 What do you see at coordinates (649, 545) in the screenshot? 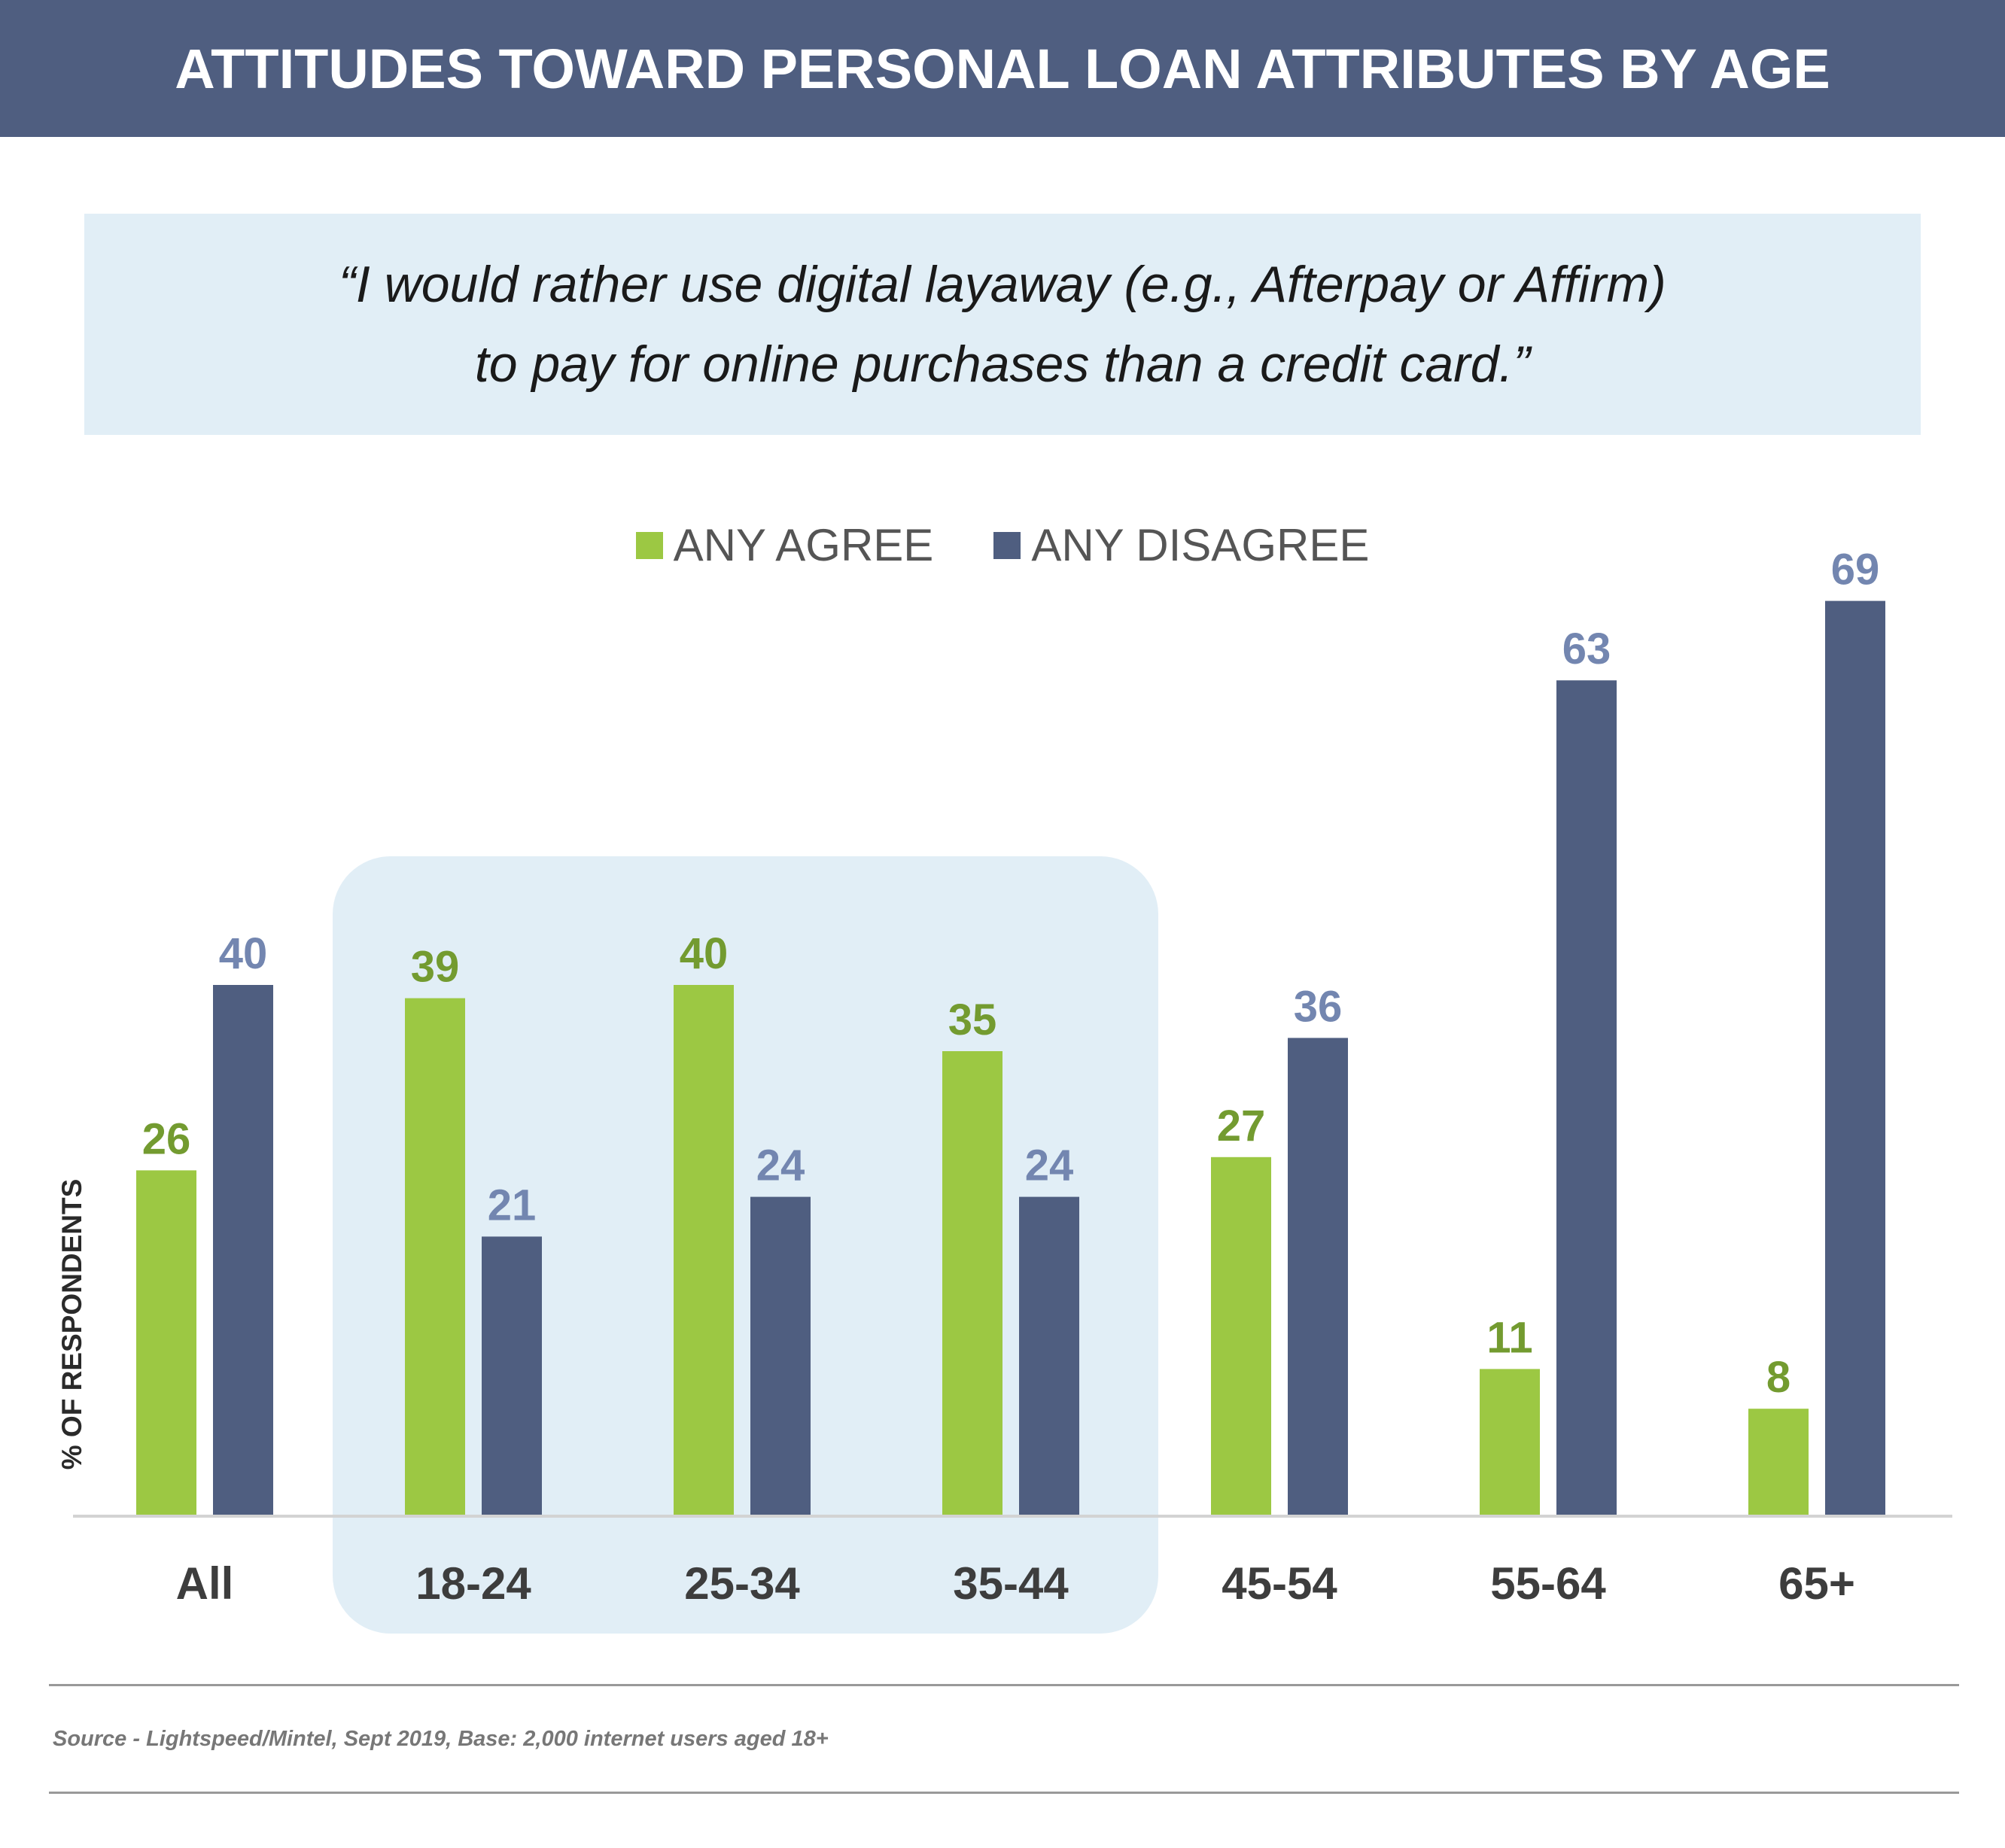
I see `legend-swatch-agree` at bounding box center [649, 545].